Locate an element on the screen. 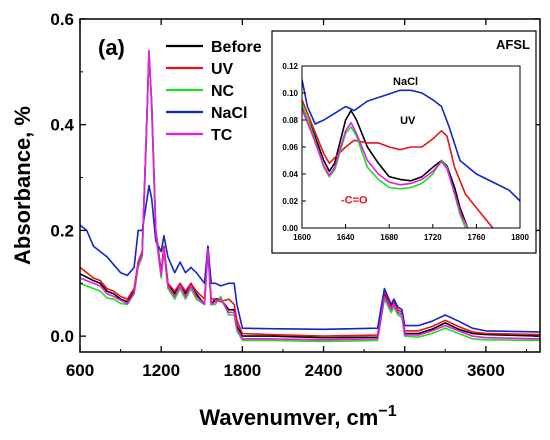 This screenshot has height=440, width=550. inset-x-tick-label: 1800 is located at coordinates (520, 237).